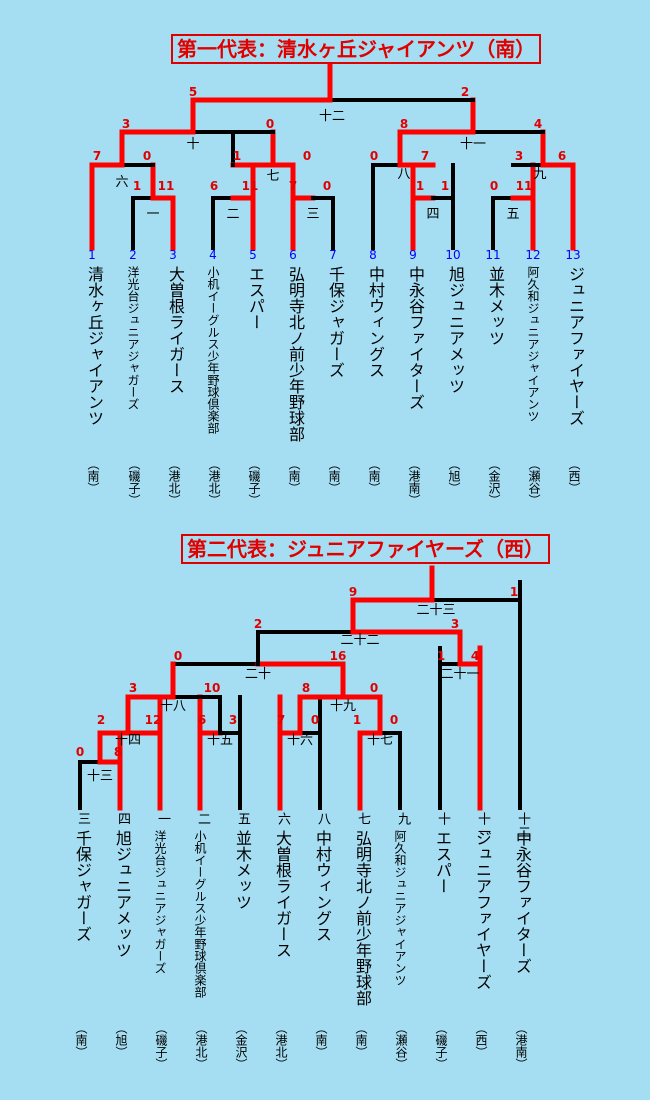 This screenshot has width=650, height=1100. What do you see at coordinates (435, 610) in the screenshot?
I see `game-number-label: 二十三` at bounding box center [435, 610].